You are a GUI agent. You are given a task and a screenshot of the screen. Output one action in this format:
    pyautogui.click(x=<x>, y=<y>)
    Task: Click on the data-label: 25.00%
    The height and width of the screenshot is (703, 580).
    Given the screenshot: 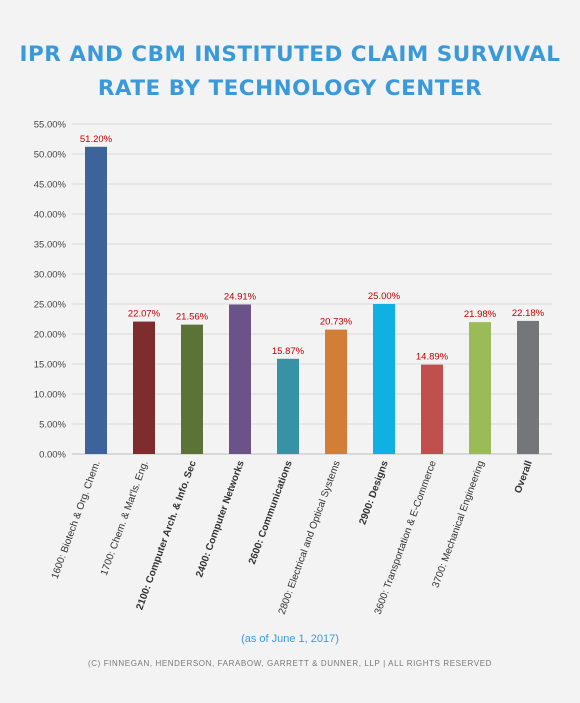 What is the action you would take?
    pyautogui.click(x=384, y=296)
    